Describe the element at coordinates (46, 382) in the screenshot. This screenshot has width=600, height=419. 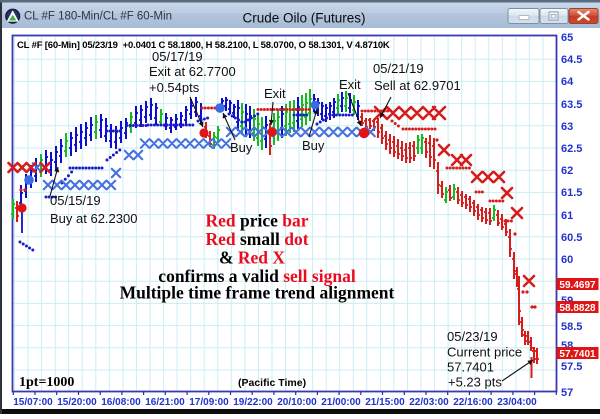
I see `svg-text: 1pt=1000` at that location.